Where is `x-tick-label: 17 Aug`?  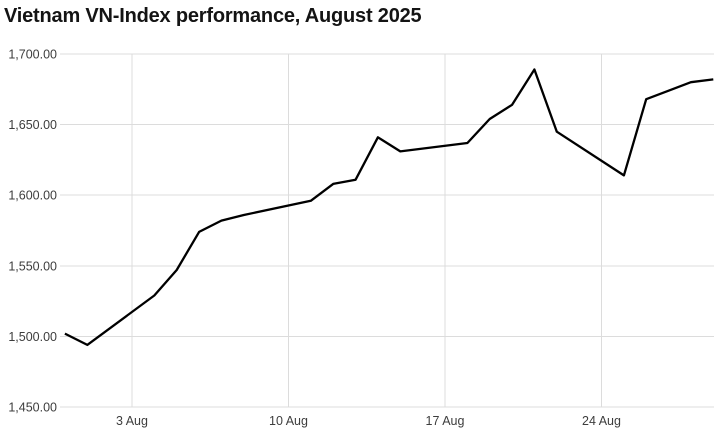
x-tick-label: 17 Aug is located at coordinates (445, 421).